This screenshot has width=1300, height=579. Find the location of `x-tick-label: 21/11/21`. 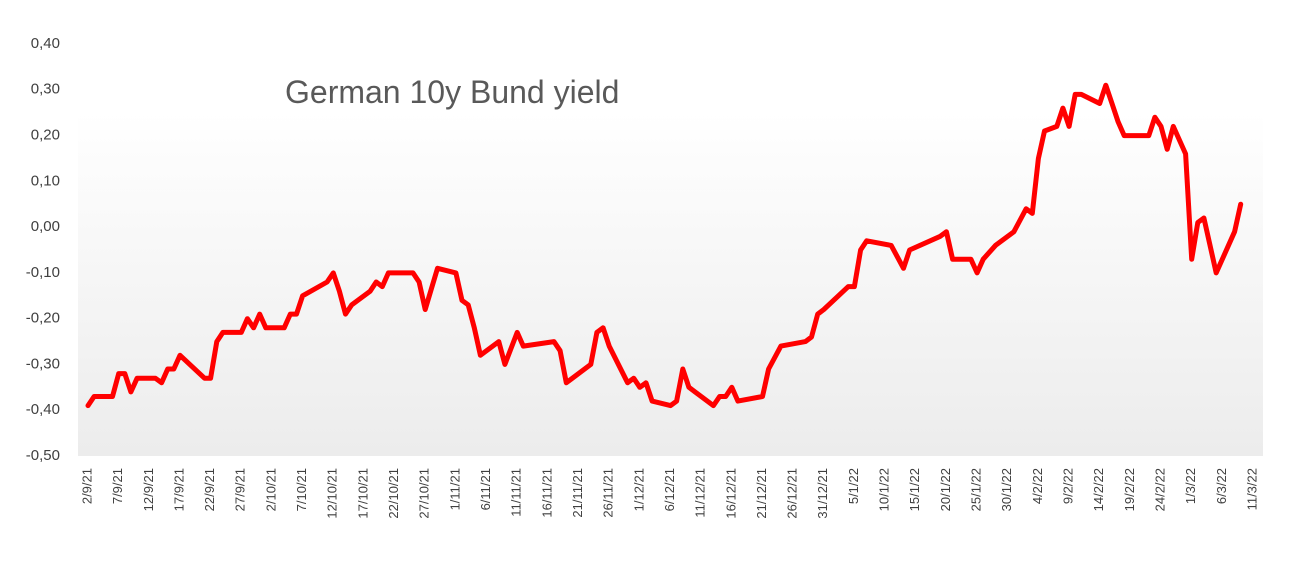

x-tick-label: 21/11/21 is located at coordinates (577, 493).